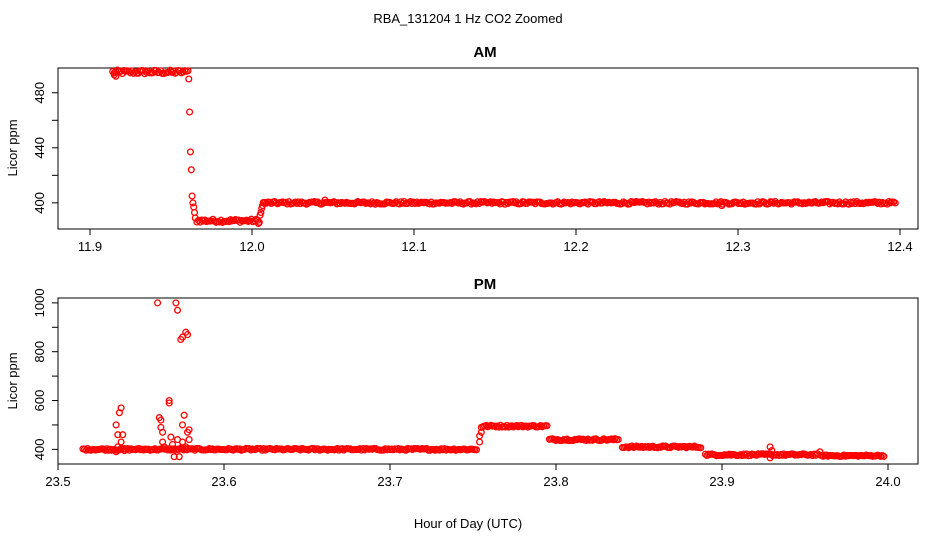 The image size is (936, 540). What do you see at coordinates (223, 481) in the screenshot?
I see `pm-x-tick-label: 23.6` at bounding box center [223, 481].